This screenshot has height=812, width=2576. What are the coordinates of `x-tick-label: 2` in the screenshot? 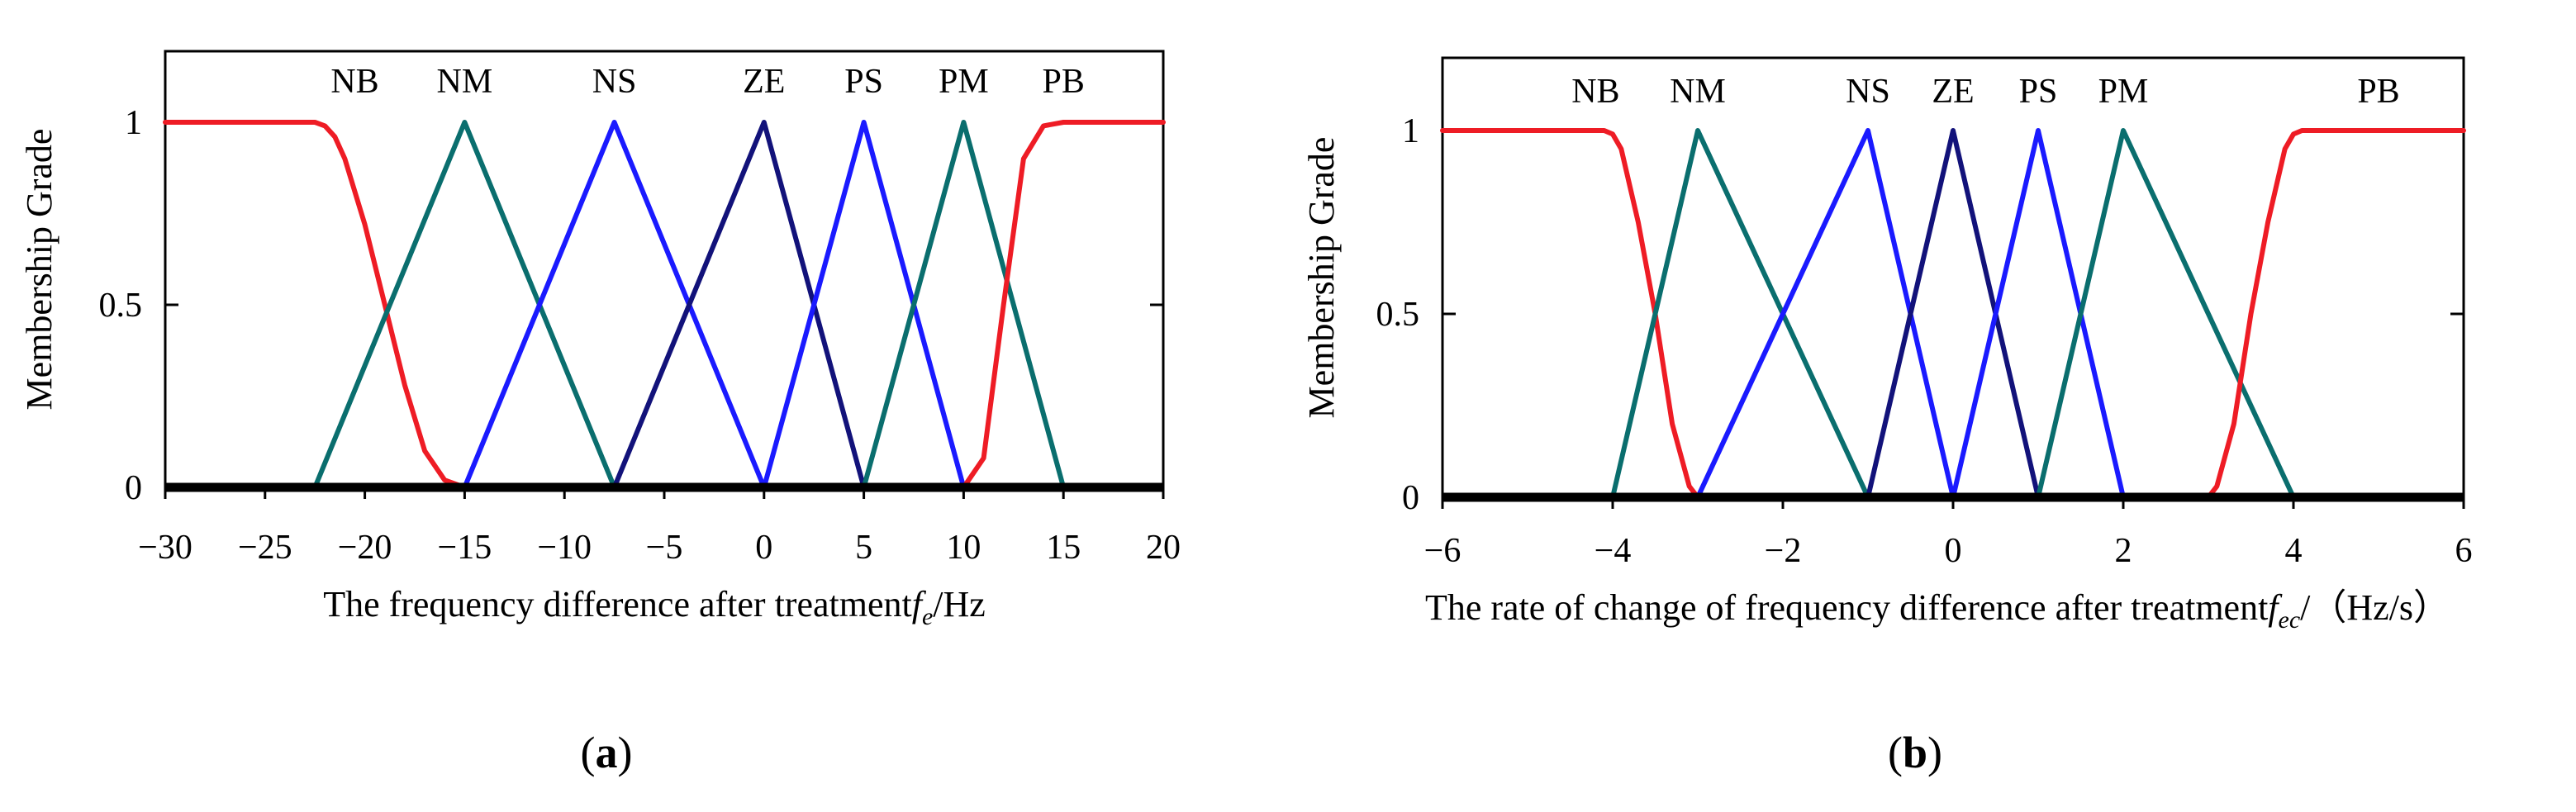 It's located at (2123, 551).